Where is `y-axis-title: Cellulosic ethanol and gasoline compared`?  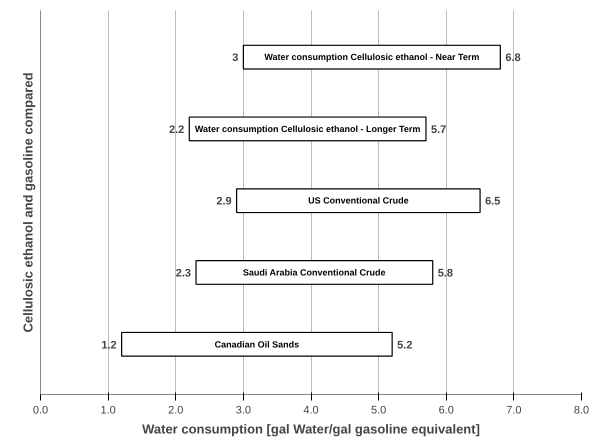 y-axis-title: Cellulosic ethanol and gasoline compared is located at coordinates (28, 202).